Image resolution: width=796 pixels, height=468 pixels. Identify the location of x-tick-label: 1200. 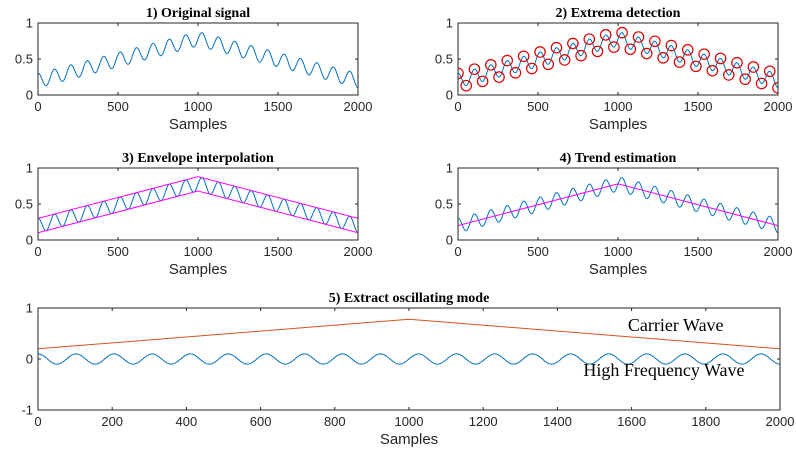
(483, 421).